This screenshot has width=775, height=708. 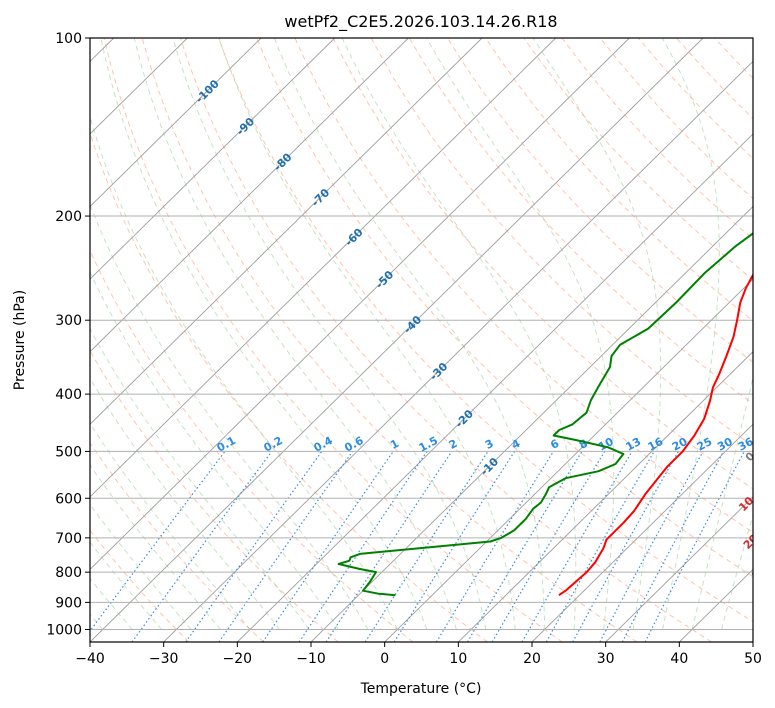 I want to click on x-tick-label: −20, so click(x=238, y=659).